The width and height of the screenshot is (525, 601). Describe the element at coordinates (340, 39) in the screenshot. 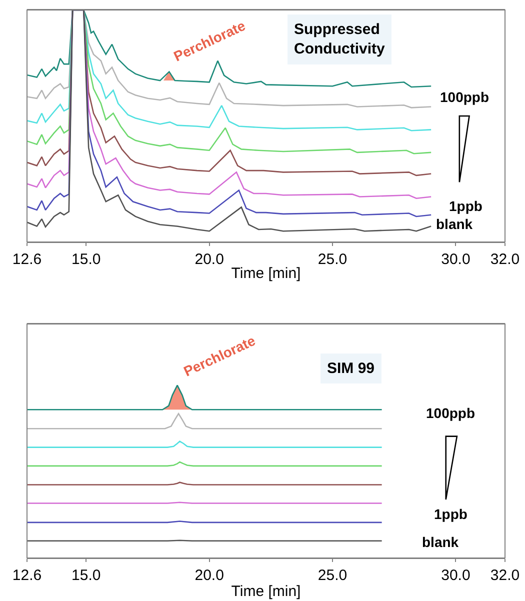

I see `text: Suppressed Conductivity` at that location.